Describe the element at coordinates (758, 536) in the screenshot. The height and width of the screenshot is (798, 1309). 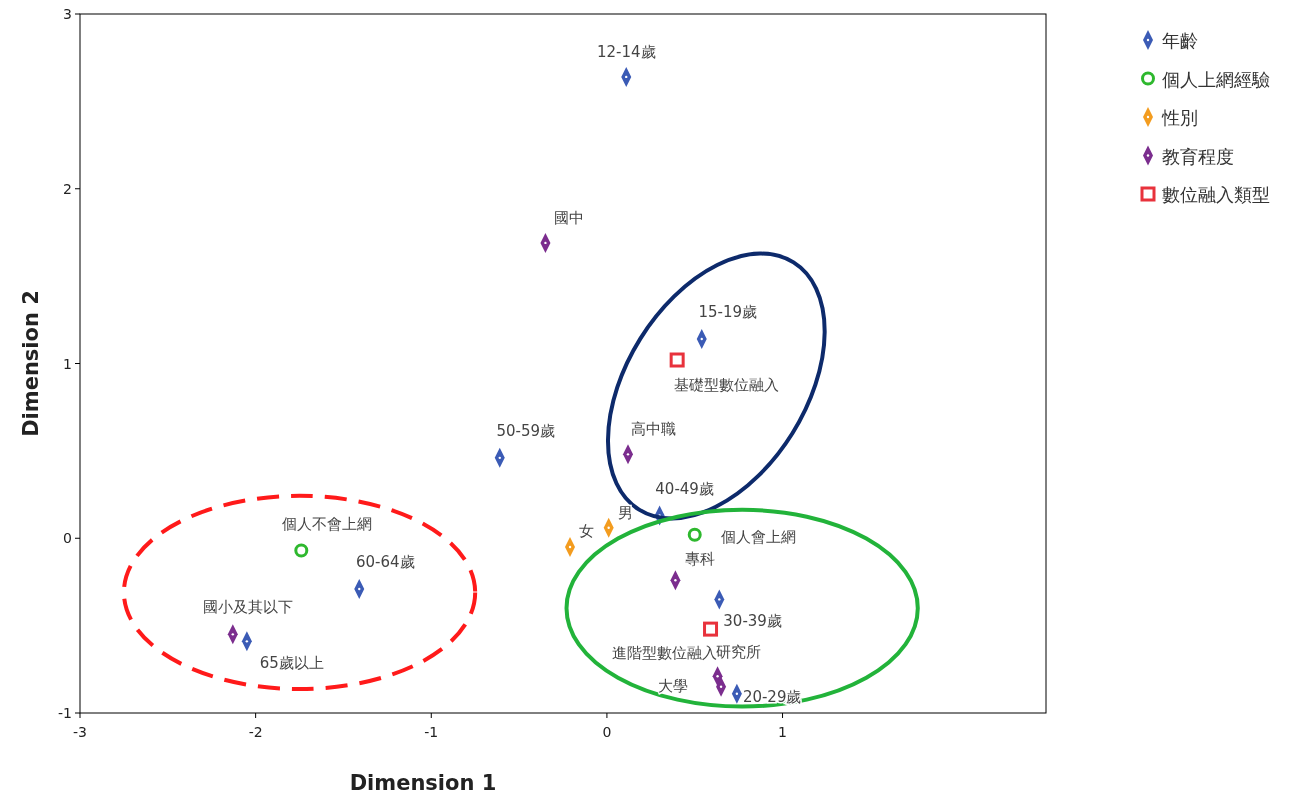
I see `annotation: 個人會上網` at that location.